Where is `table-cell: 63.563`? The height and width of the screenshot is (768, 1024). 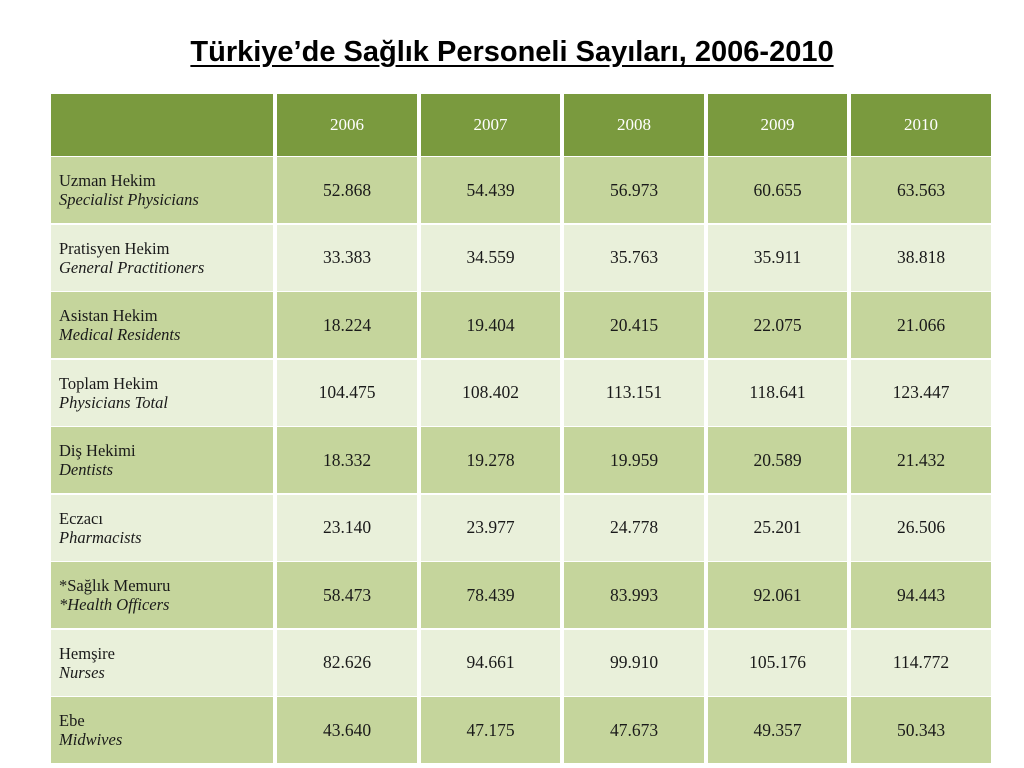
table-cell: 63.563 is located at coordinates (921, 190).